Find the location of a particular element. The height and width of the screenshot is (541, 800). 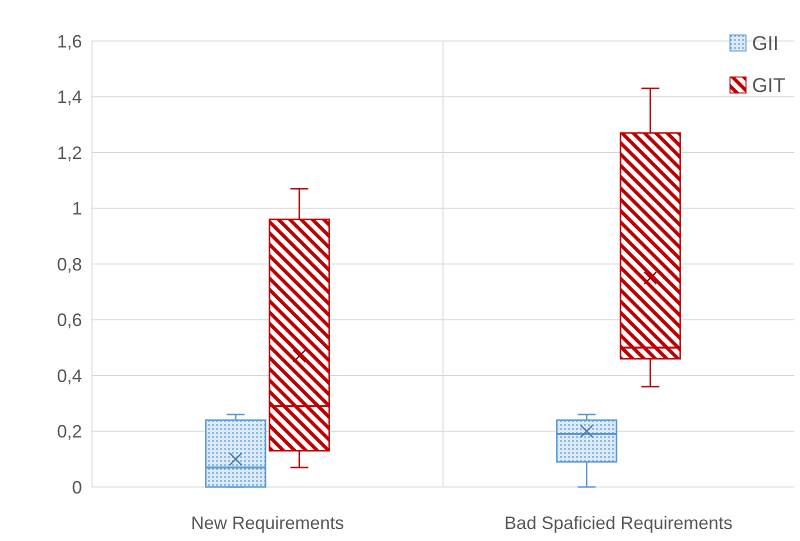

y-tick-label: 0,2 is located at coordinates (69, 432).